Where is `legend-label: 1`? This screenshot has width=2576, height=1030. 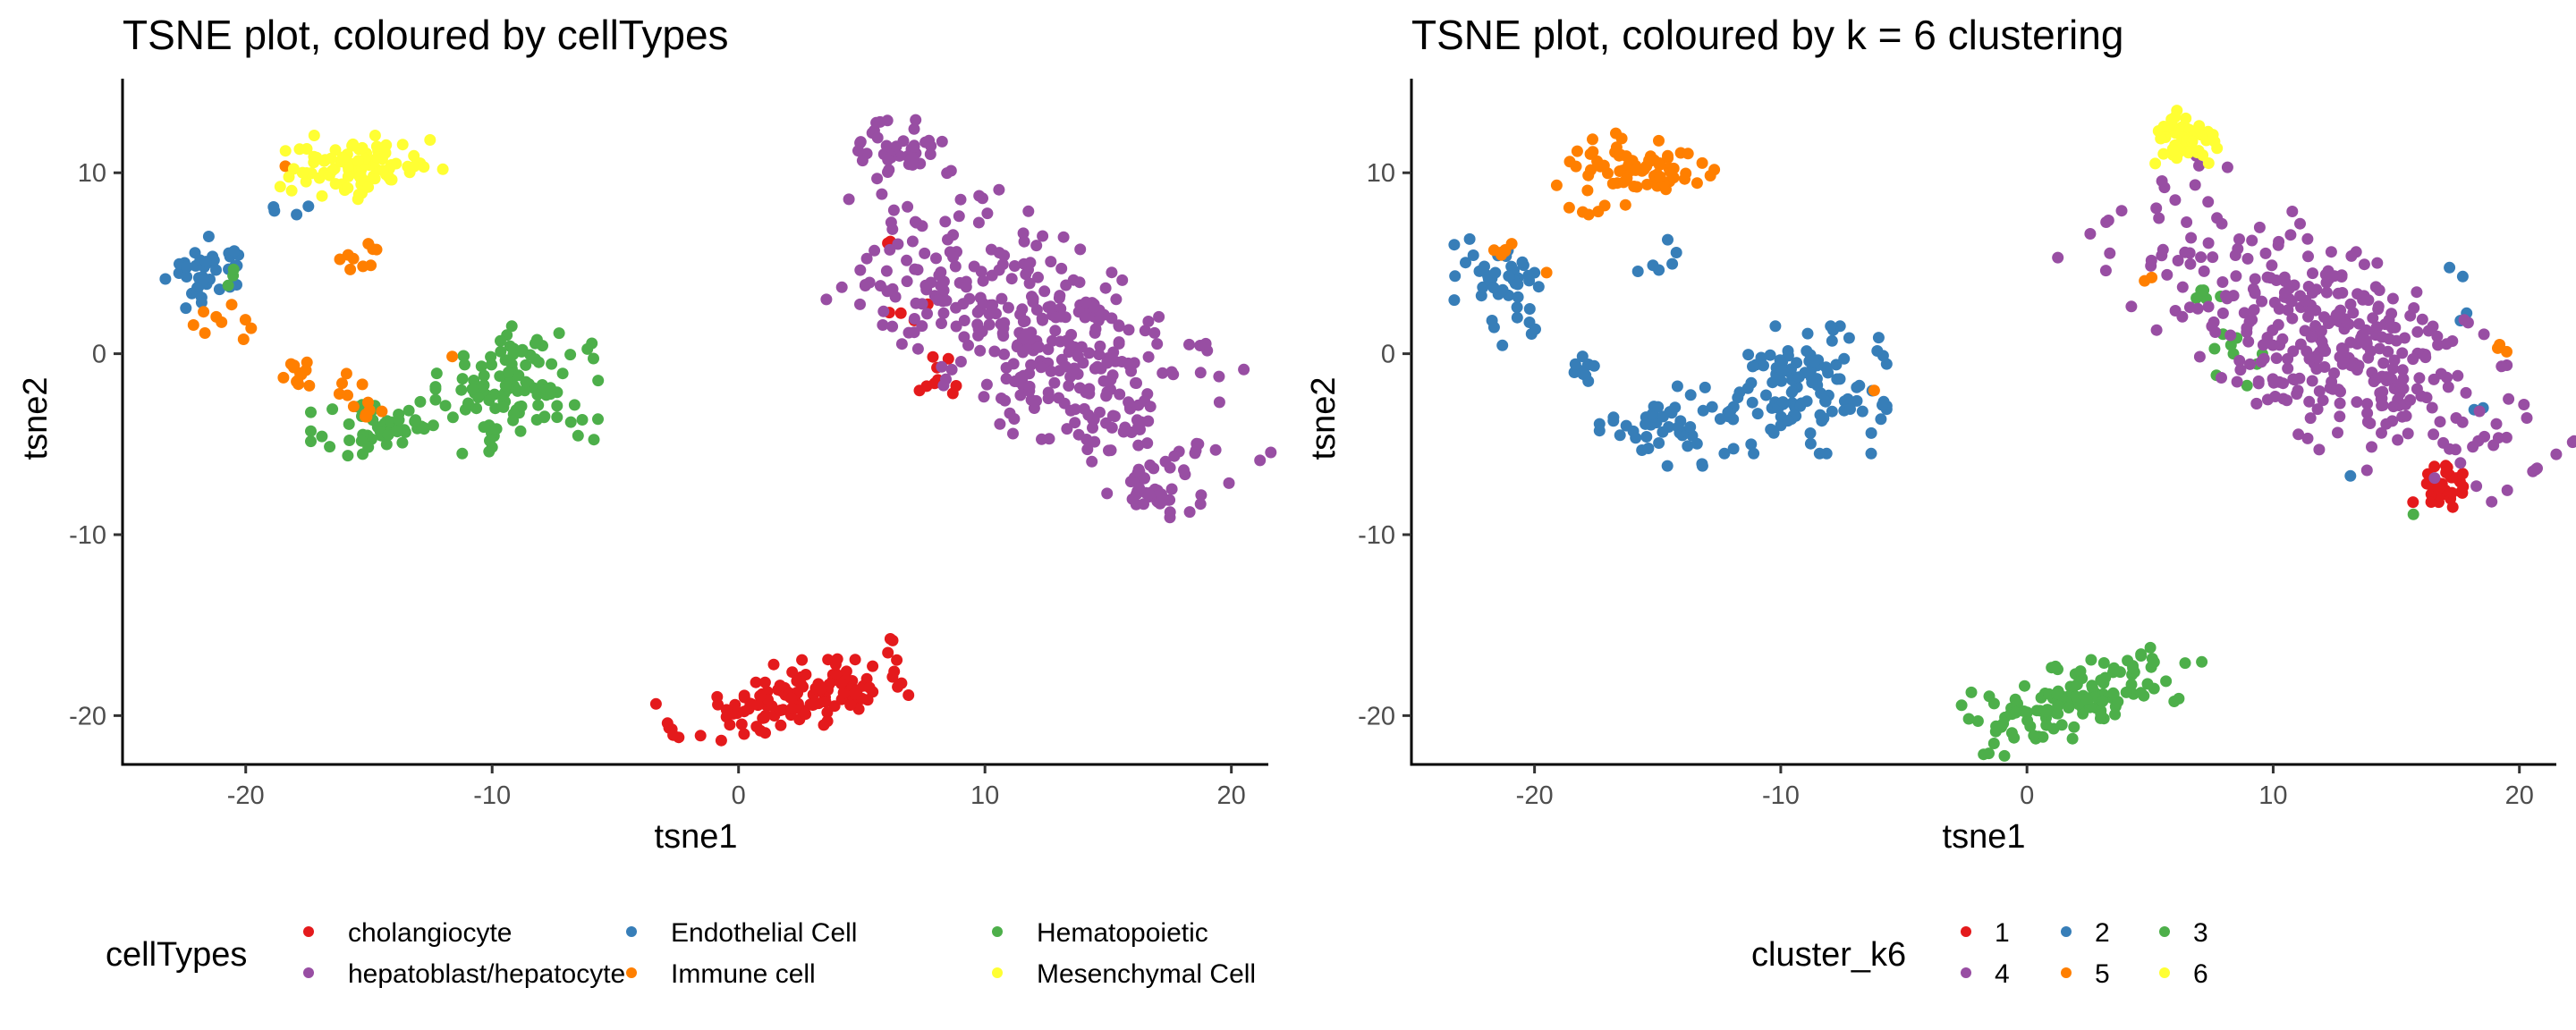
legend-label: 1 is located at coordinates (2002, 933).